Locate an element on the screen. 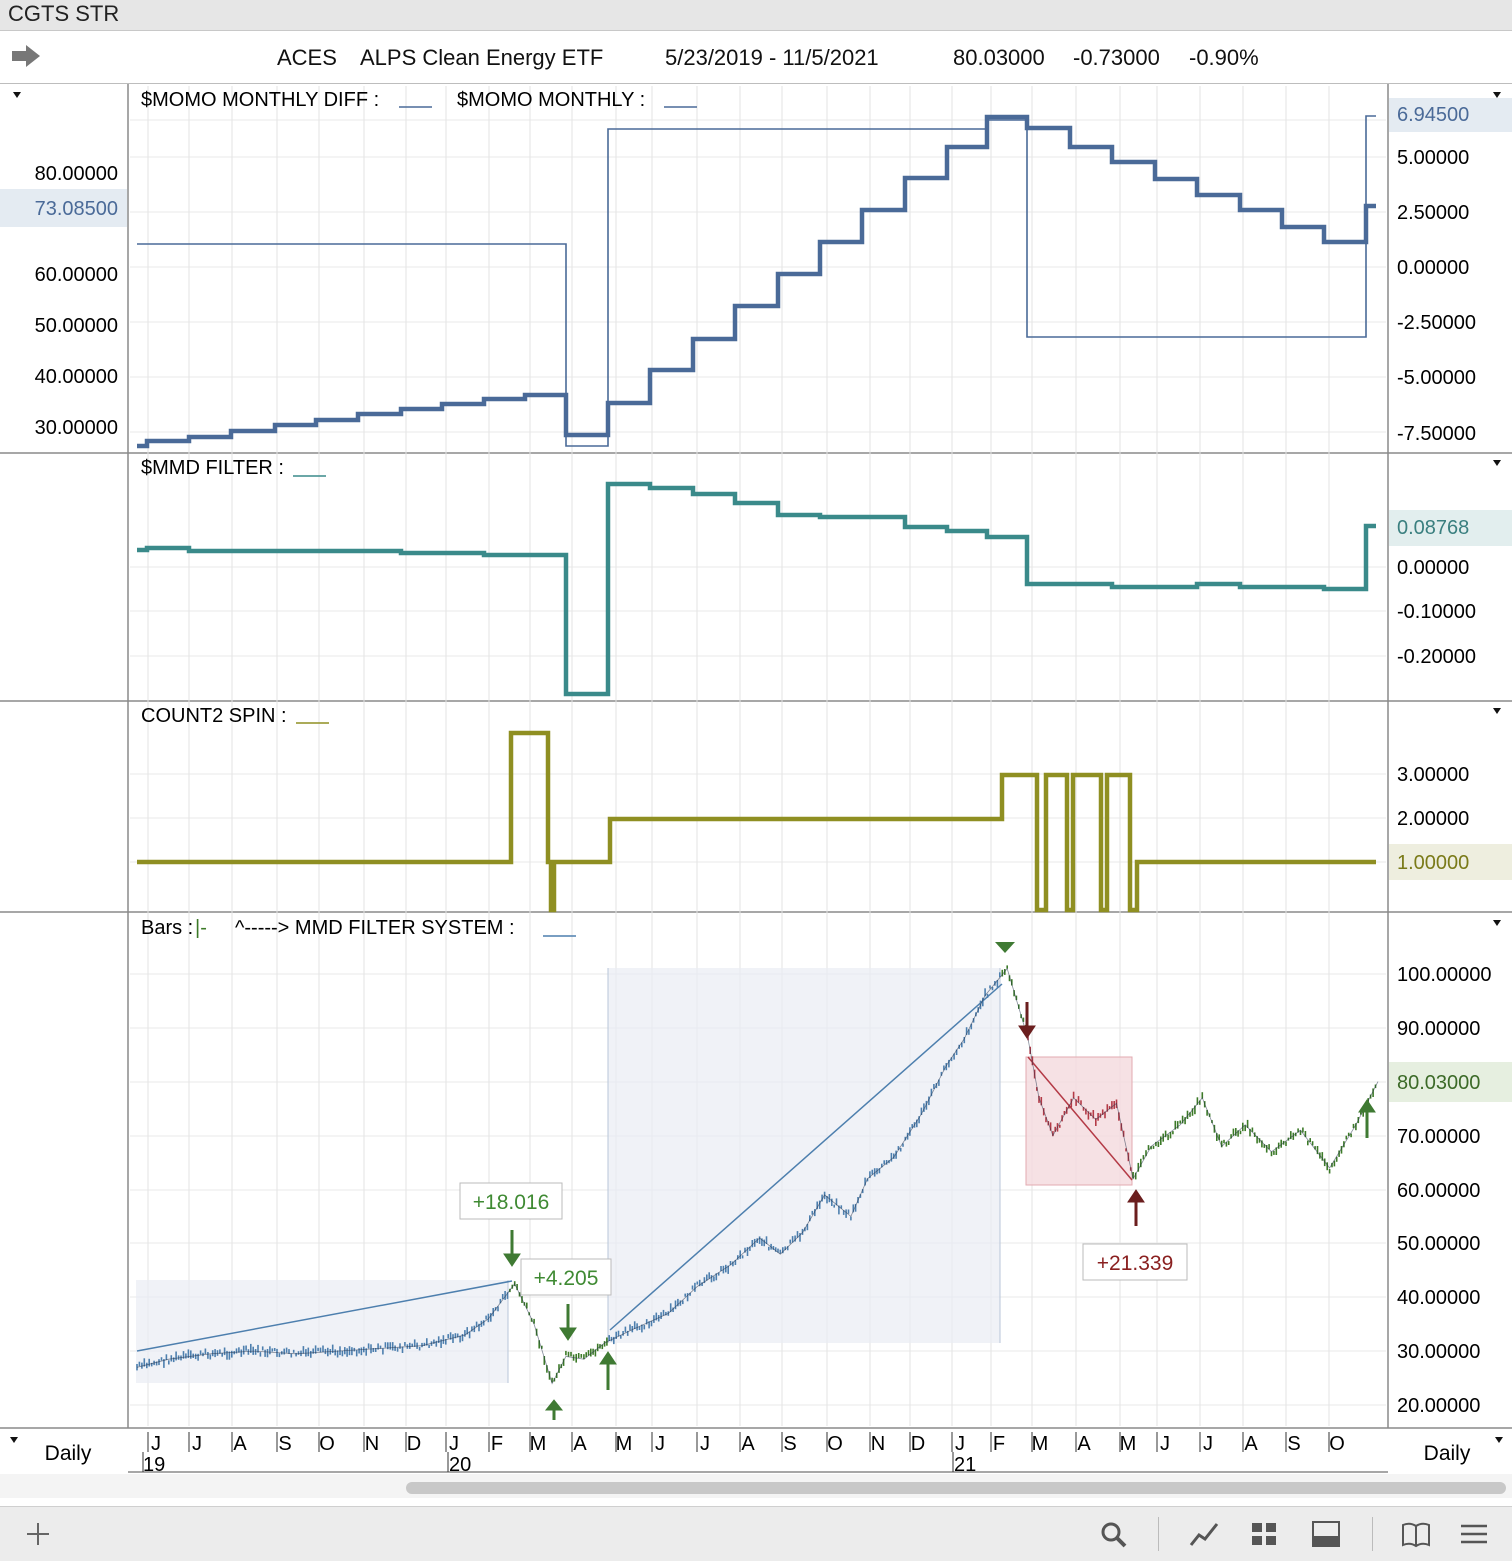 Image resolution: width=1512 pixels, height=1561 pixels. timeframe-right: Daily is located at coordinates (1447, 1453).